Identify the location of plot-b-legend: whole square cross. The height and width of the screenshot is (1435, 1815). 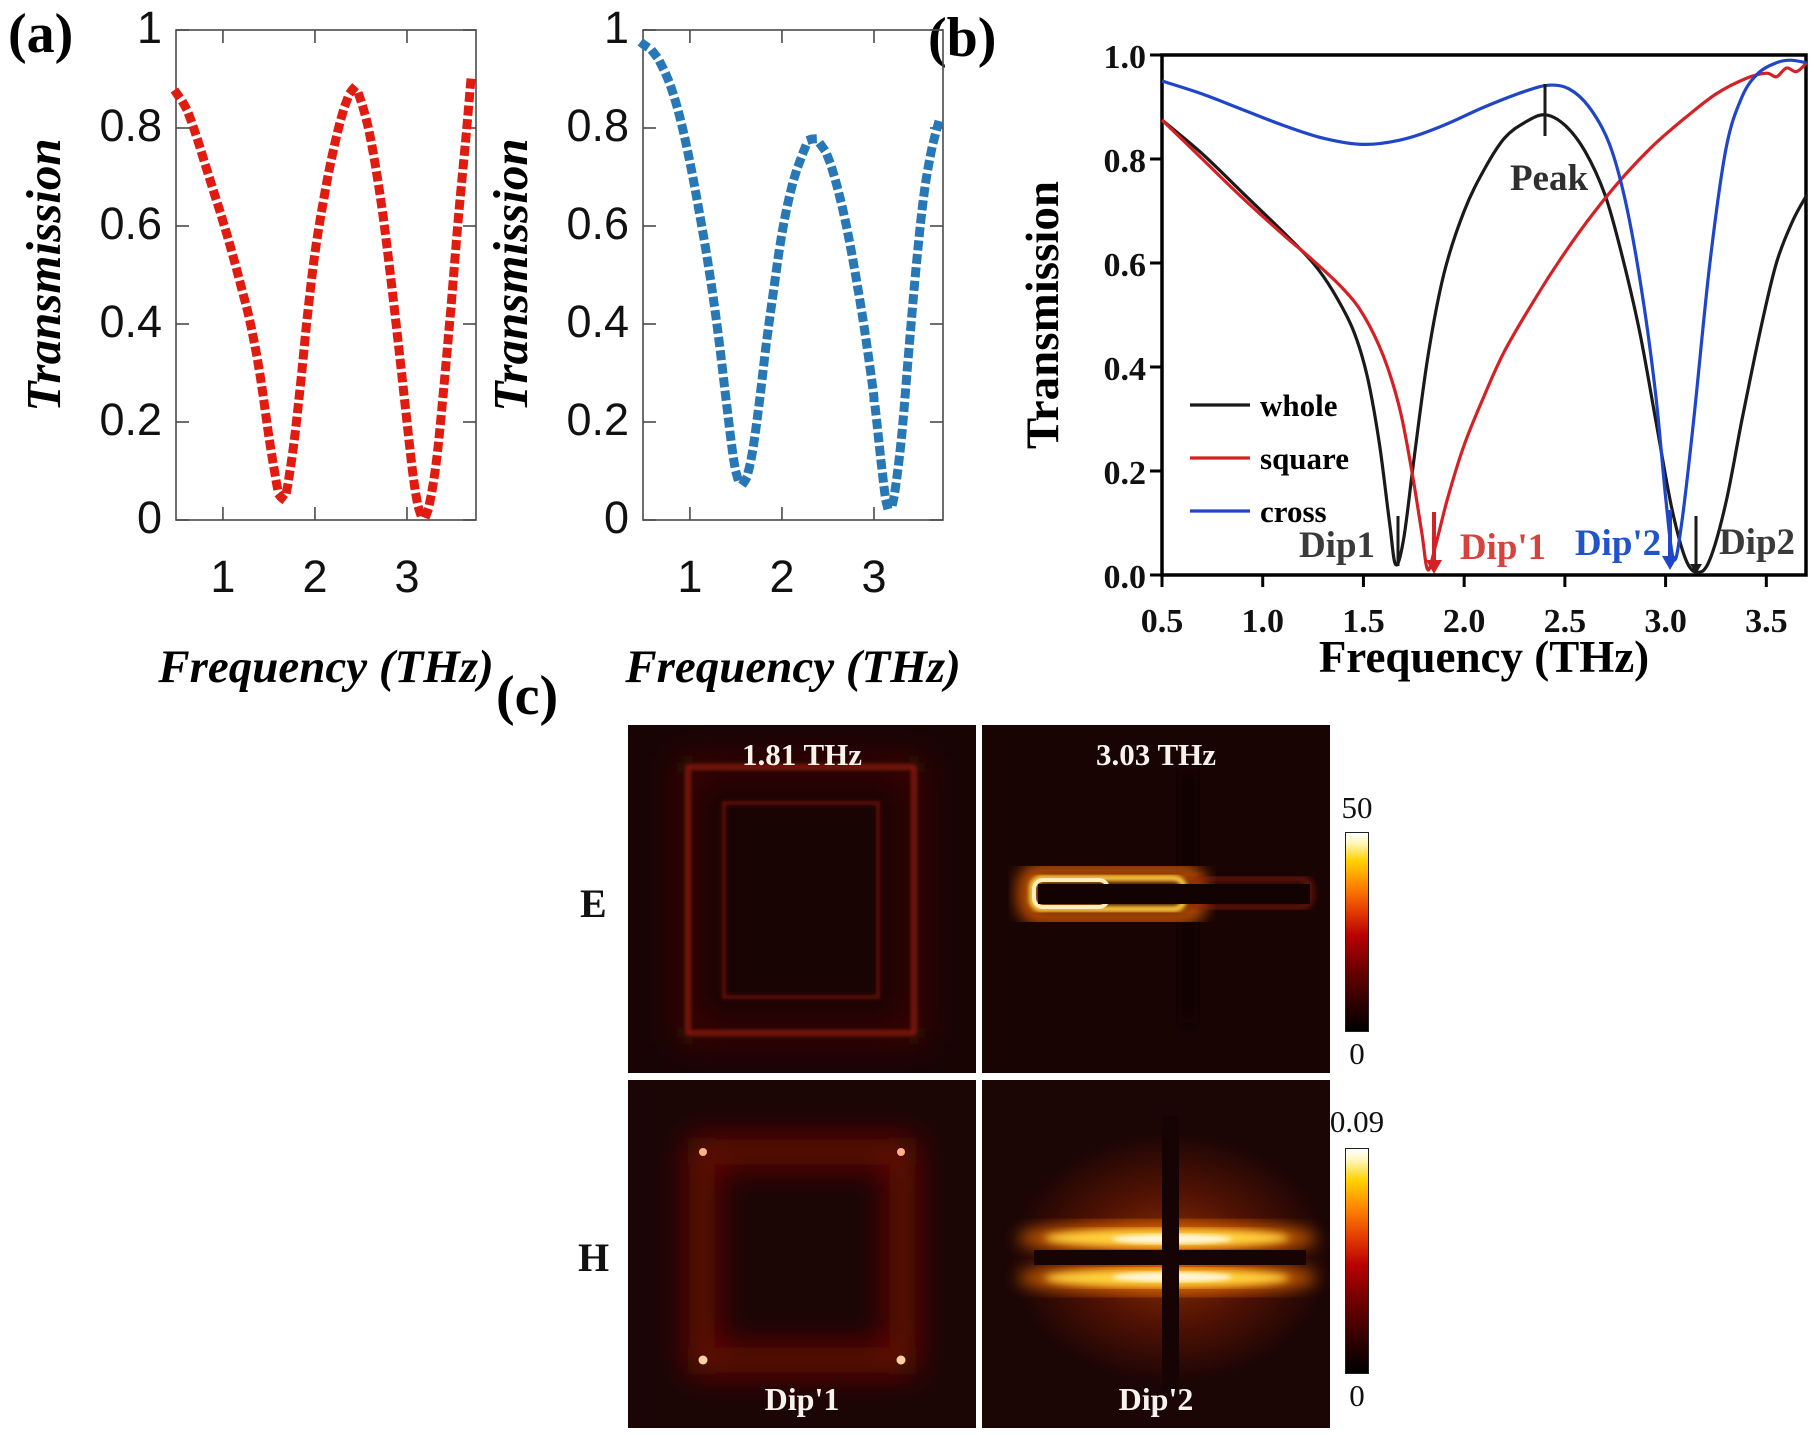
(1269, 458).